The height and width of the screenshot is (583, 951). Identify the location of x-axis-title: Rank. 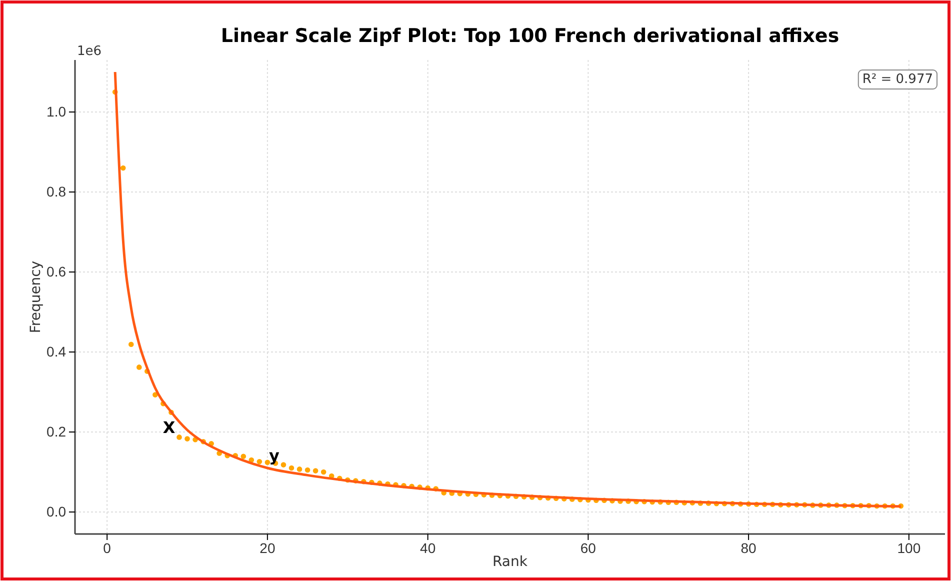
(510, 562).